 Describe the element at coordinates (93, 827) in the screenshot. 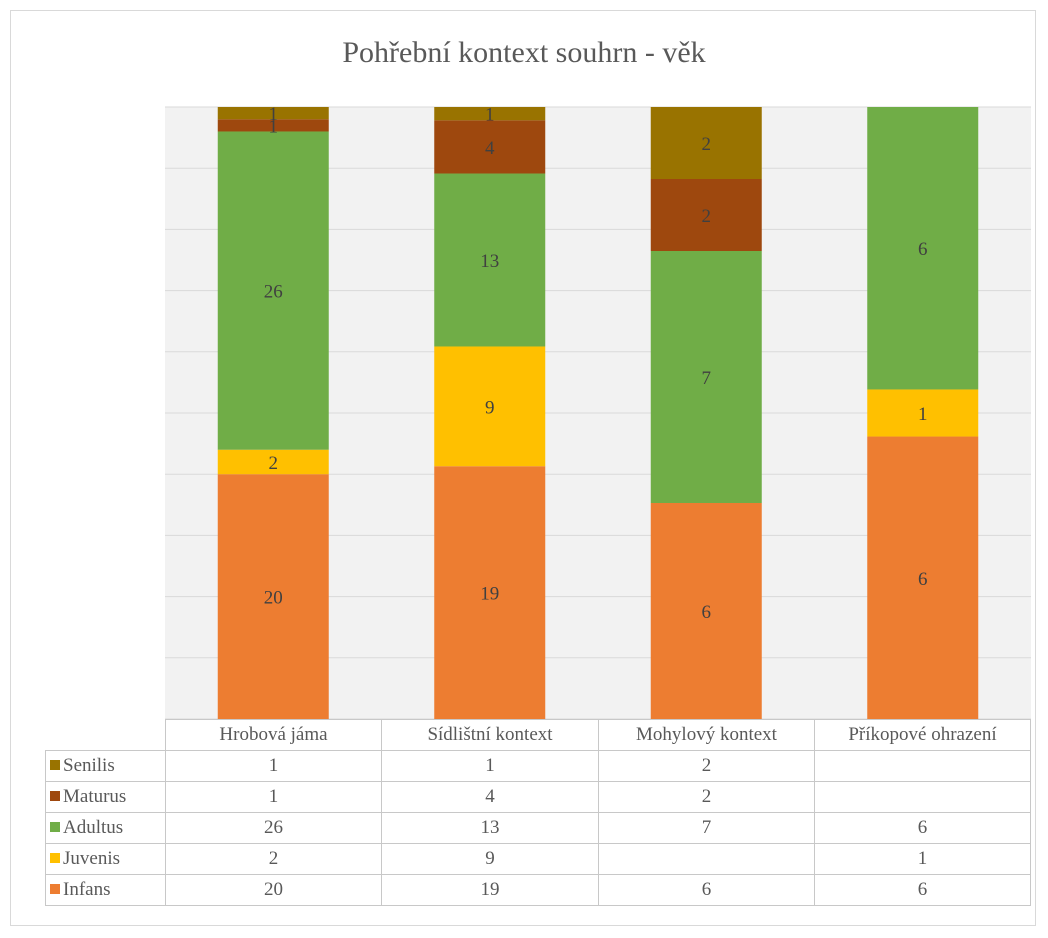

I see `legend-label: Adultus` at that location.